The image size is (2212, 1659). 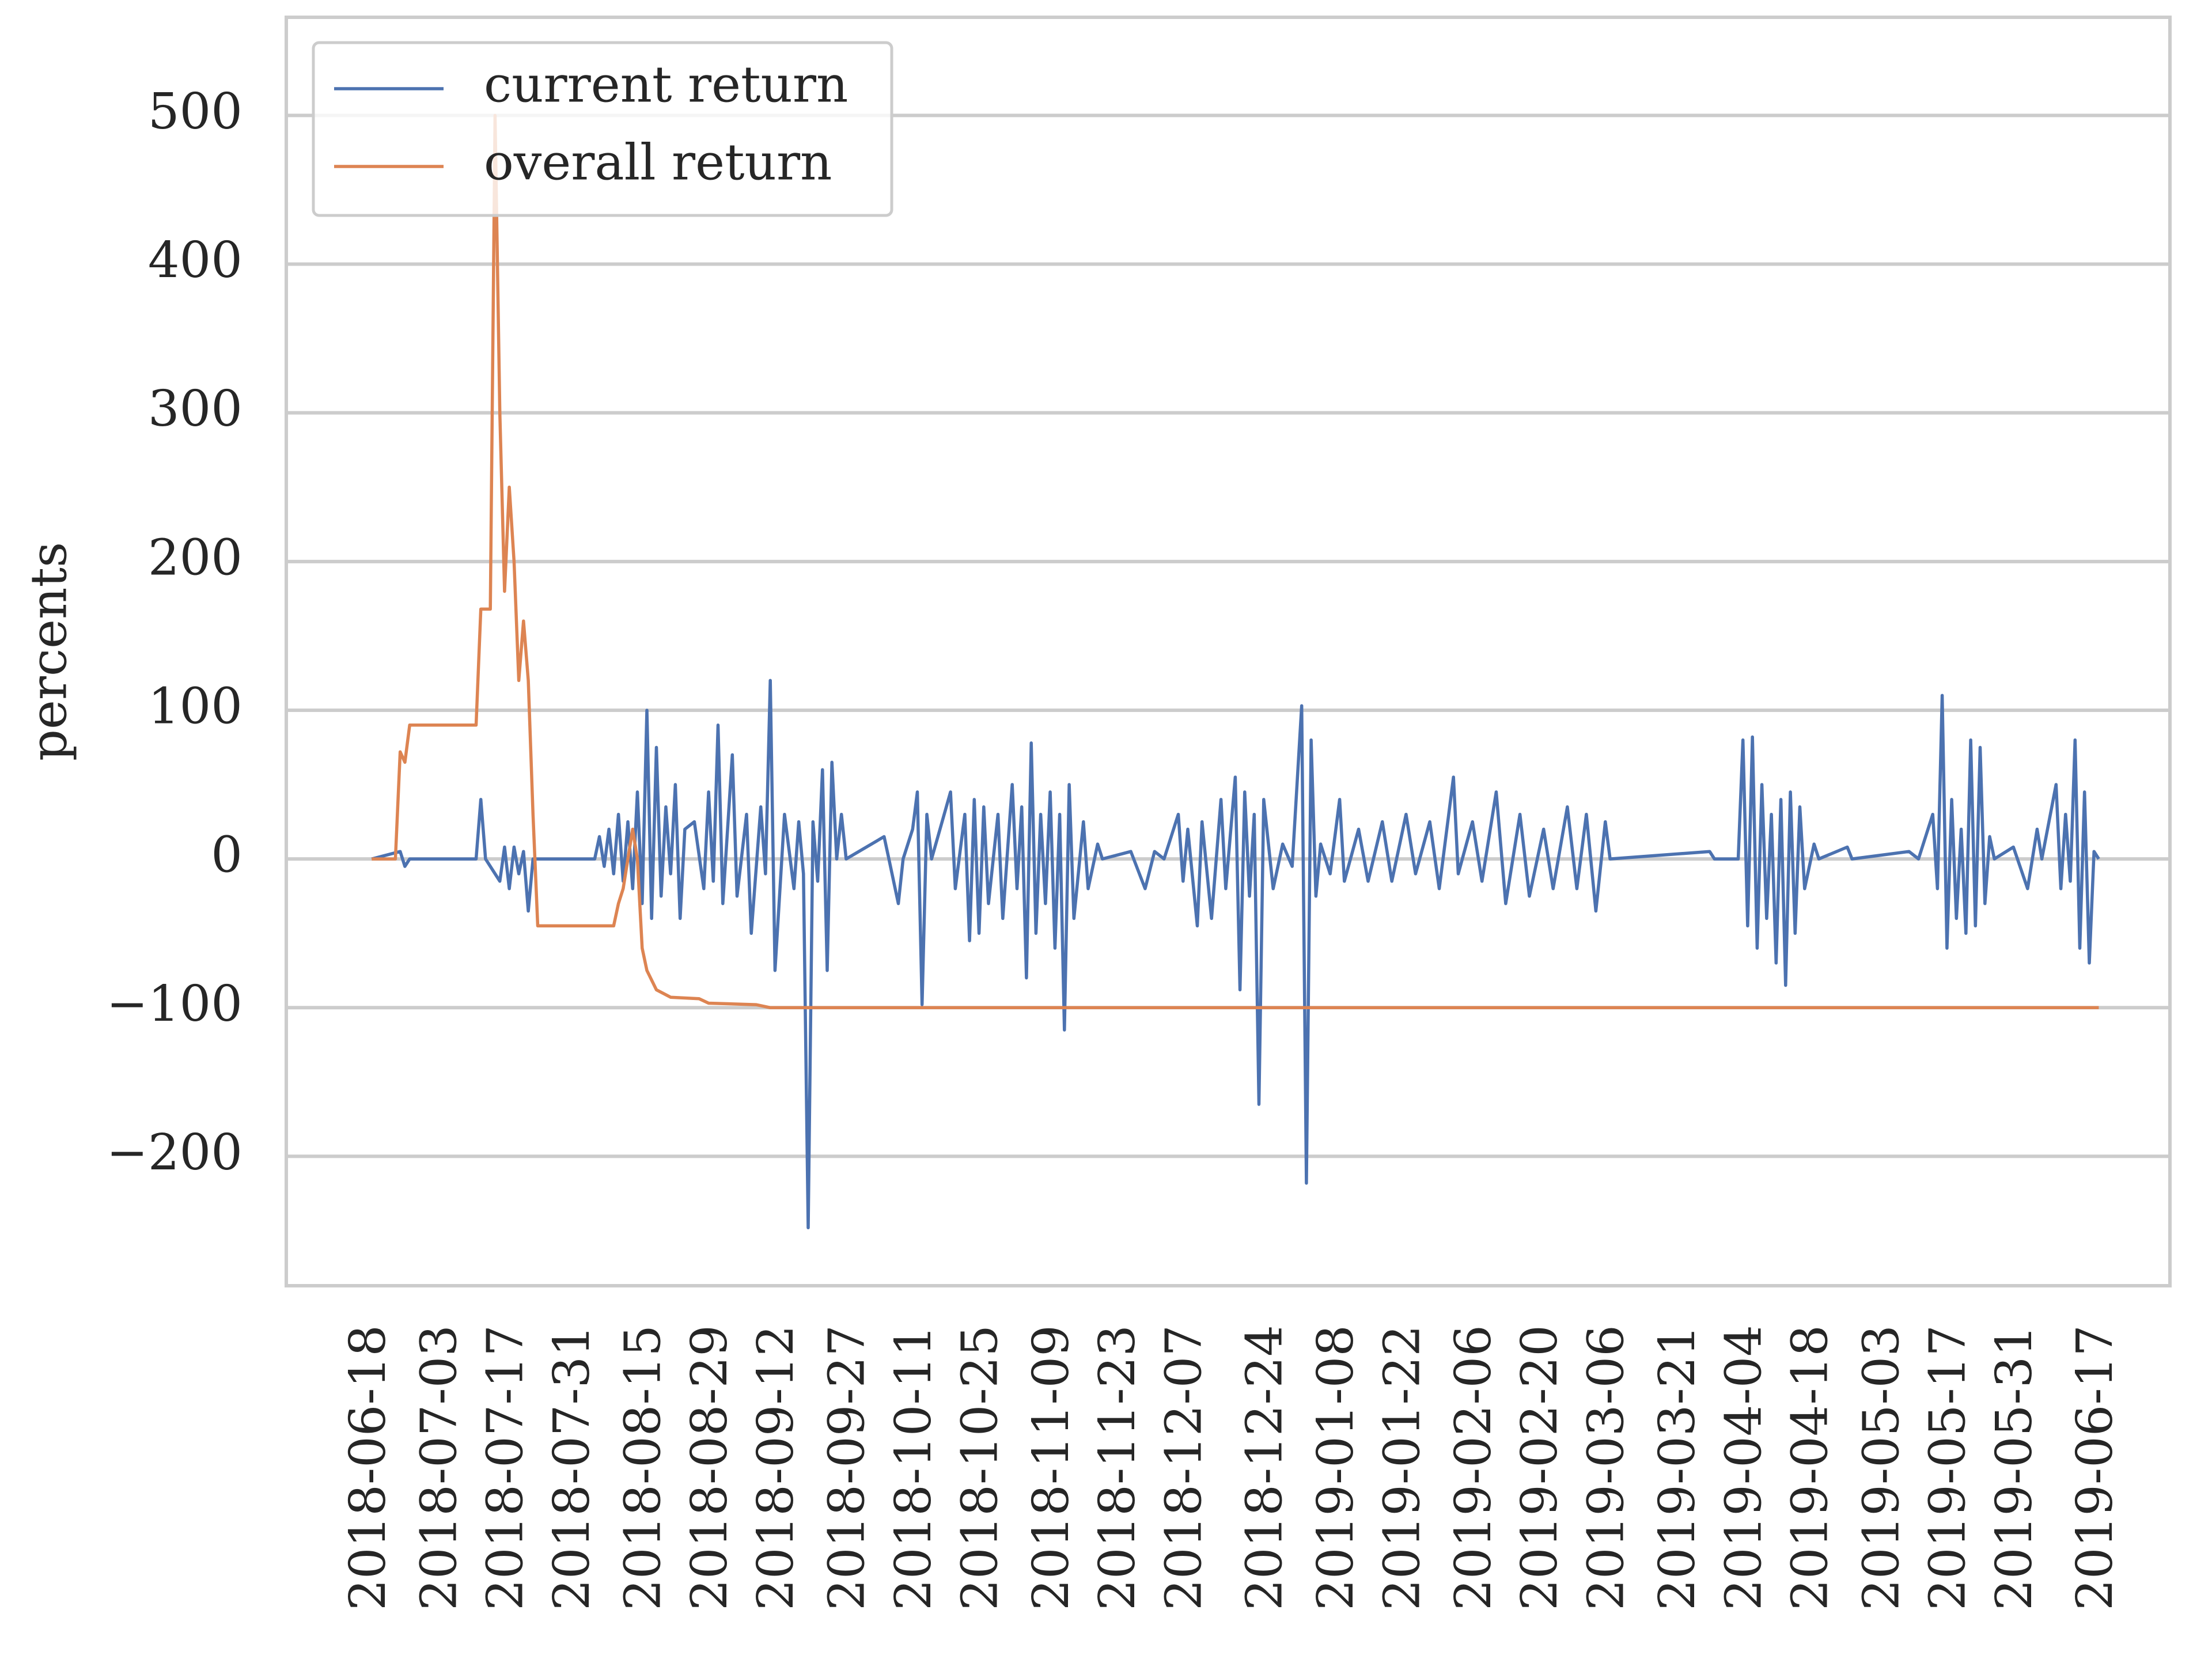 What do you see at coordinates (1606, 1468) in the screenshot?
I see `x-tick-label: 2019-03-06` at bounding box center [1606, 1468].